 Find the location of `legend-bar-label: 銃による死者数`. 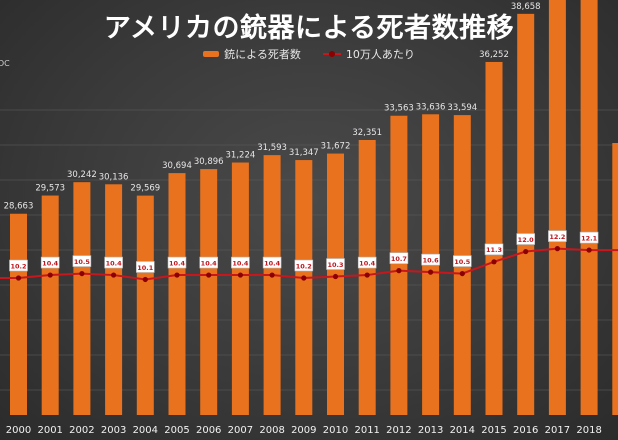

legend-bar-label: 銃による死者数 is located at coordinates (262, 54).